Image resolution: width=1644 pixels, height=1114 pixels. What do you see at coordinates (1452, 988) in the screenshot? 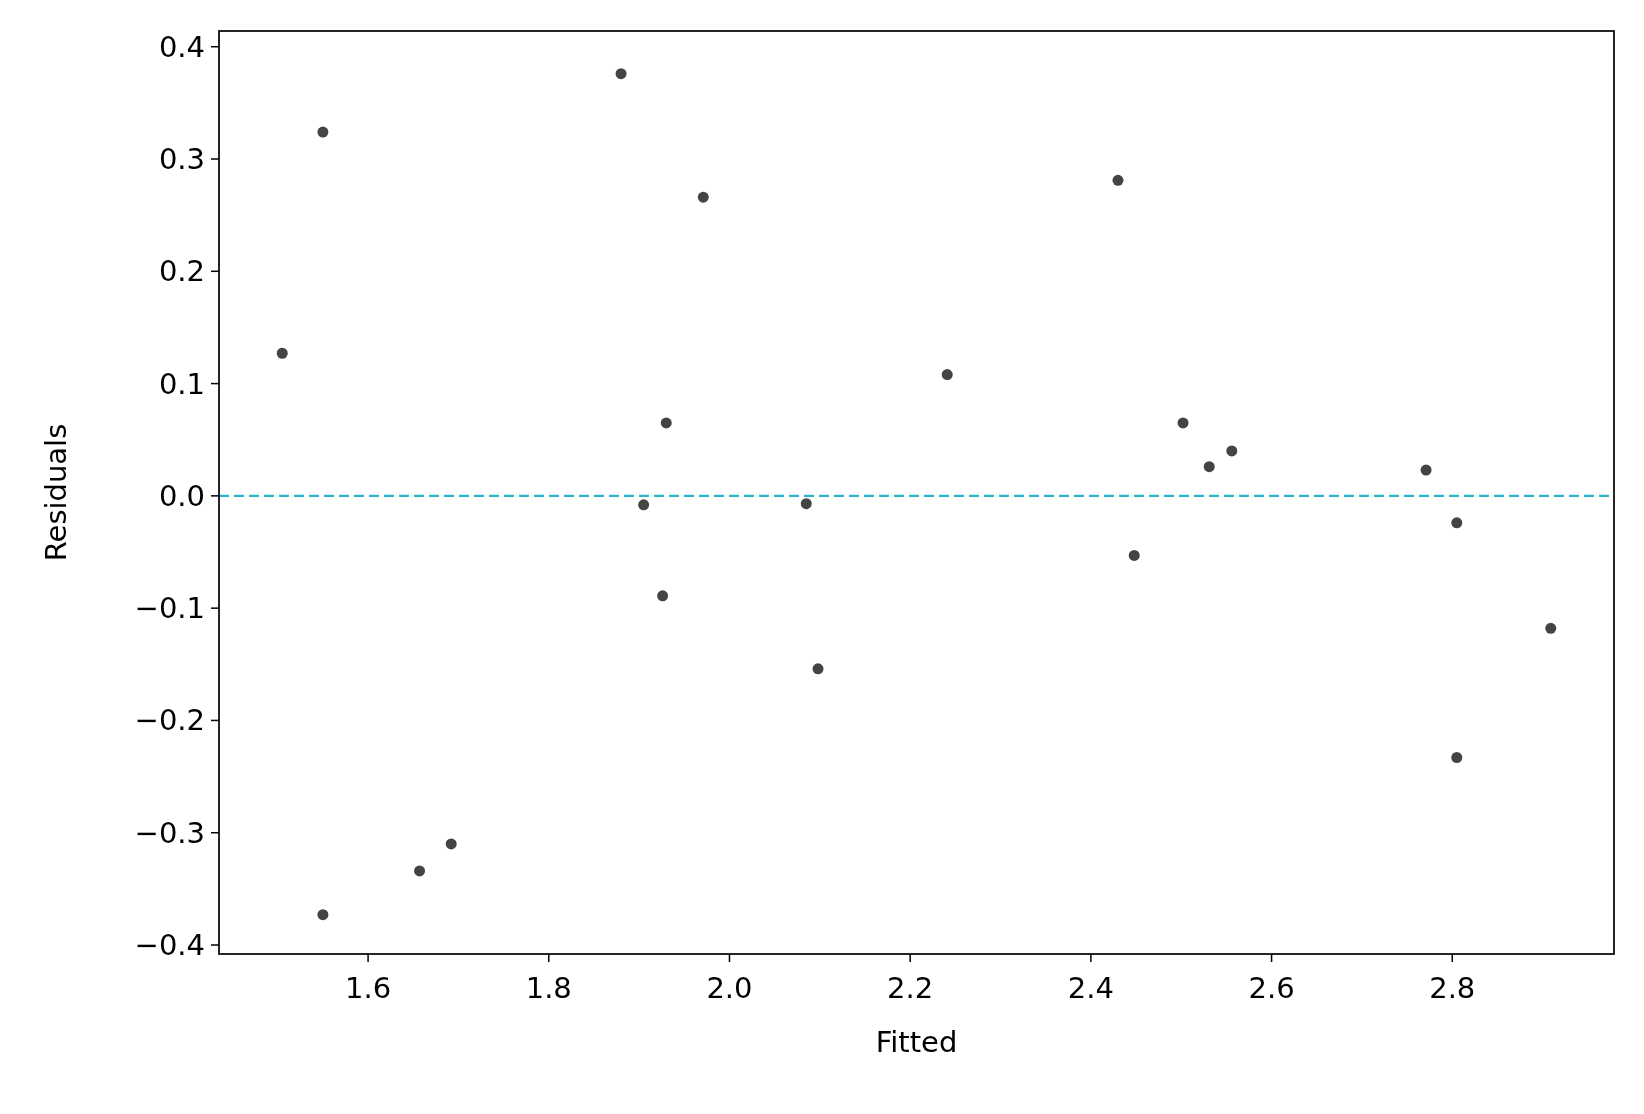
I see `x-tick-label: 2.8` at bounding box center [1452, 988].